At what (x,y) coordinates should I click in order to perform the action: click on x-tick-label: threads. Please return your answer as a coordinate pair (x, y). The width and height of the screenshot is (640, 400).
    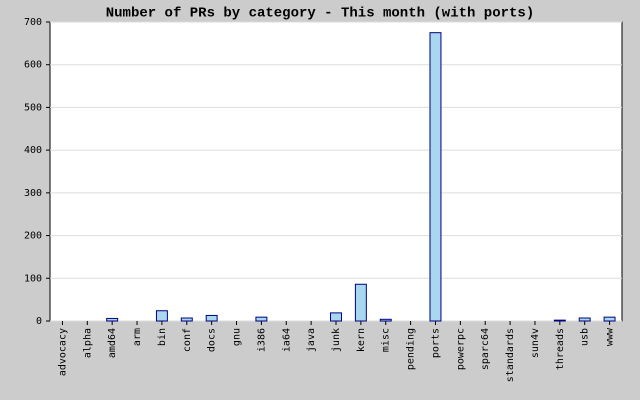
    Looking at the image, I should click on (560, 349).